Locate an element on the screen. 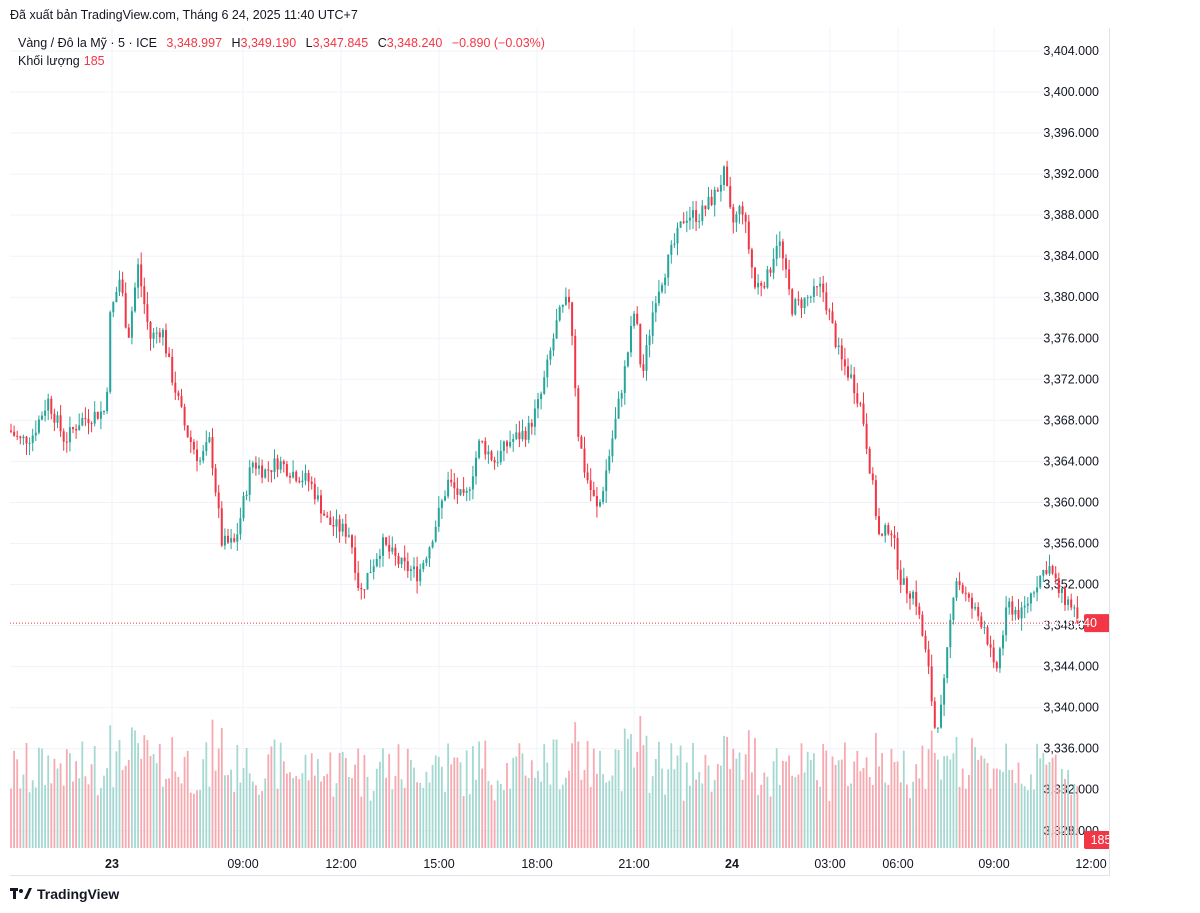  volume-label: Khối lượng is located at coordinates (49, 61).